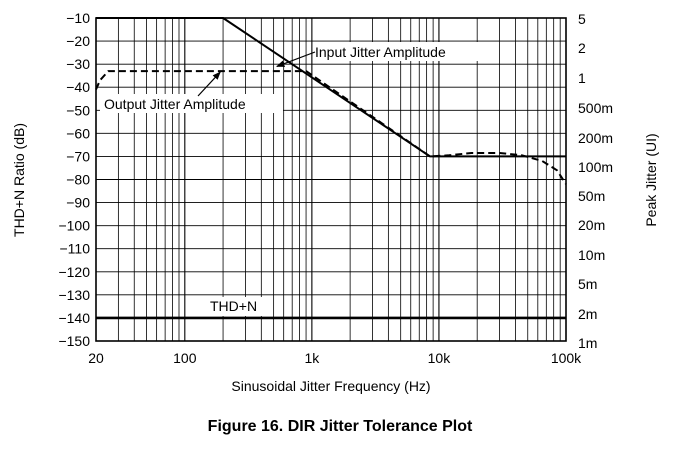 The height and width of the screenshot is (451, 673). I want to click on y-right-tick-label: 50m, so click(591, 196).